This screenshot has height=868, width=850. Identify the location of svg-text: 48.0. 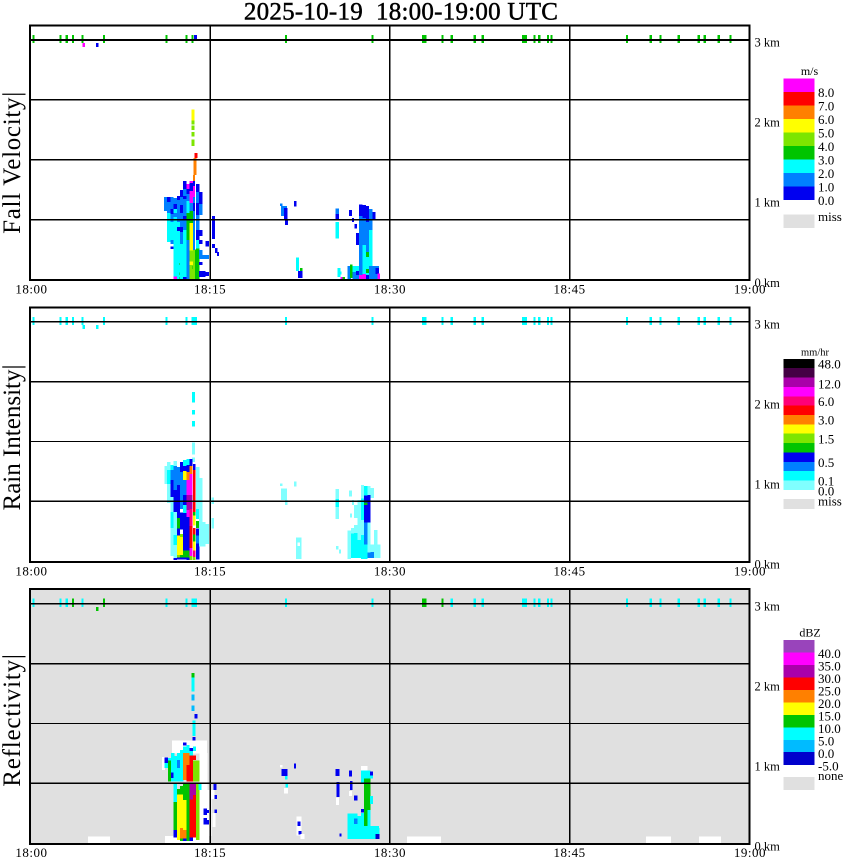
(829, 363).